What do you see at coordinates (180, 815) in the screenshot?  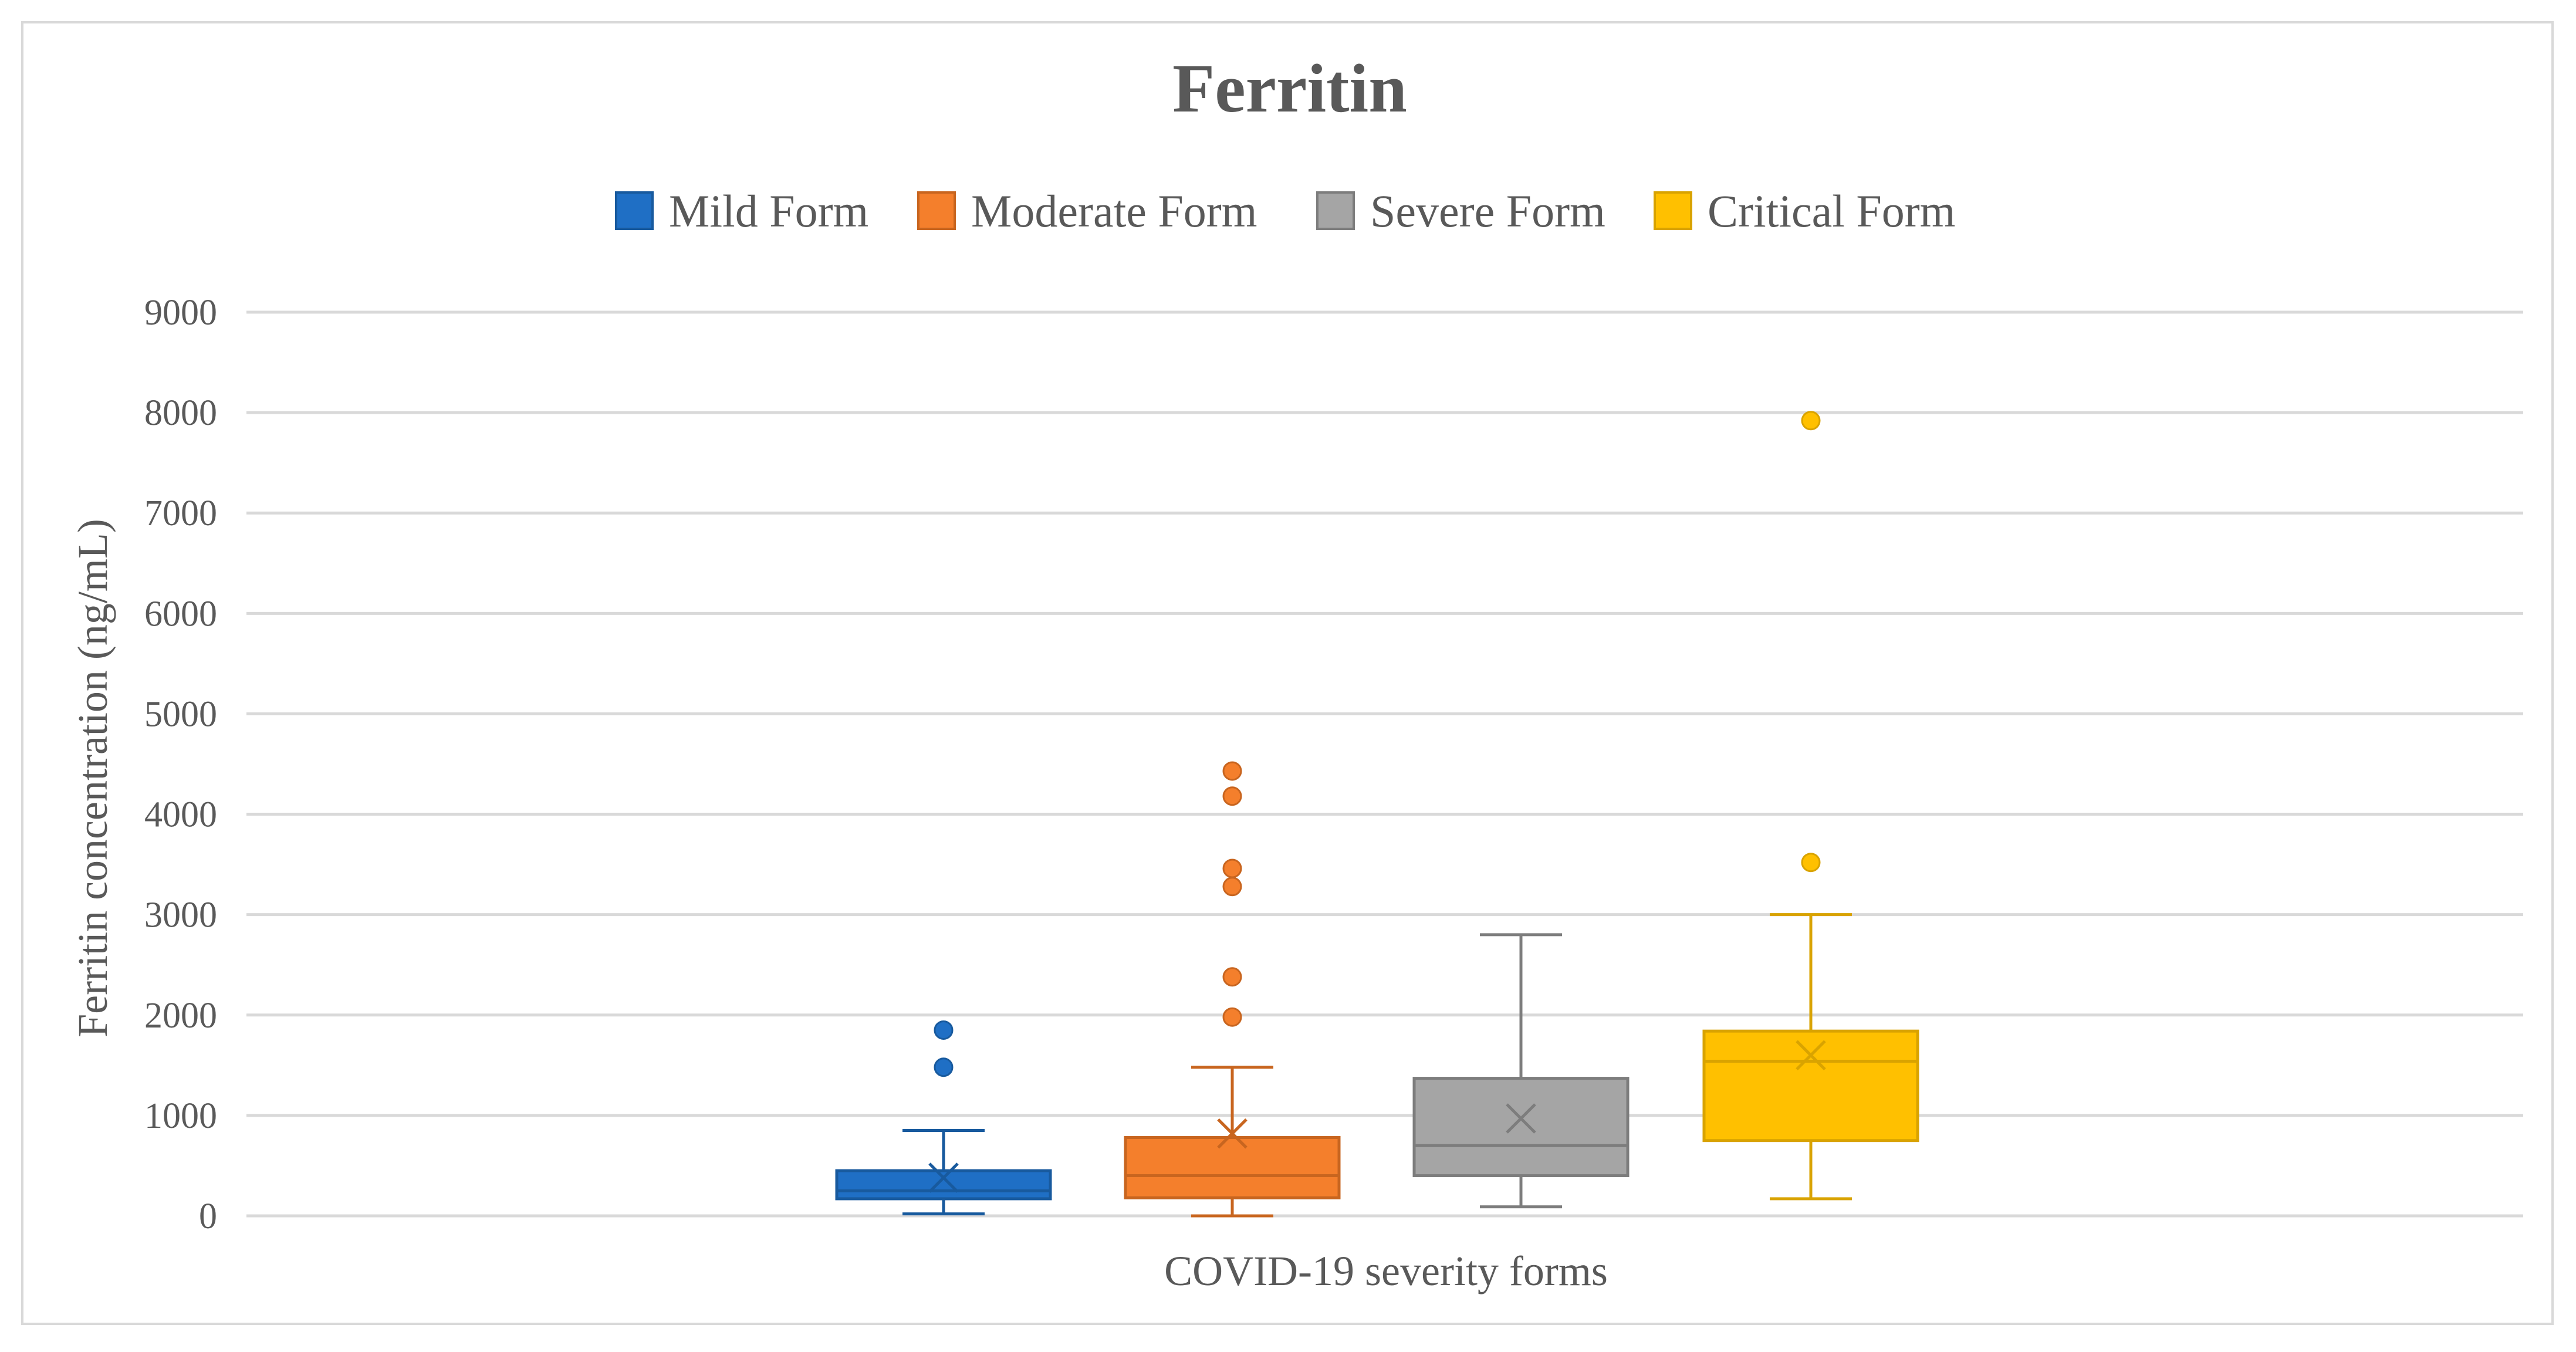 I see `y-tick-label: 4000` at bounding box center [180, 815].